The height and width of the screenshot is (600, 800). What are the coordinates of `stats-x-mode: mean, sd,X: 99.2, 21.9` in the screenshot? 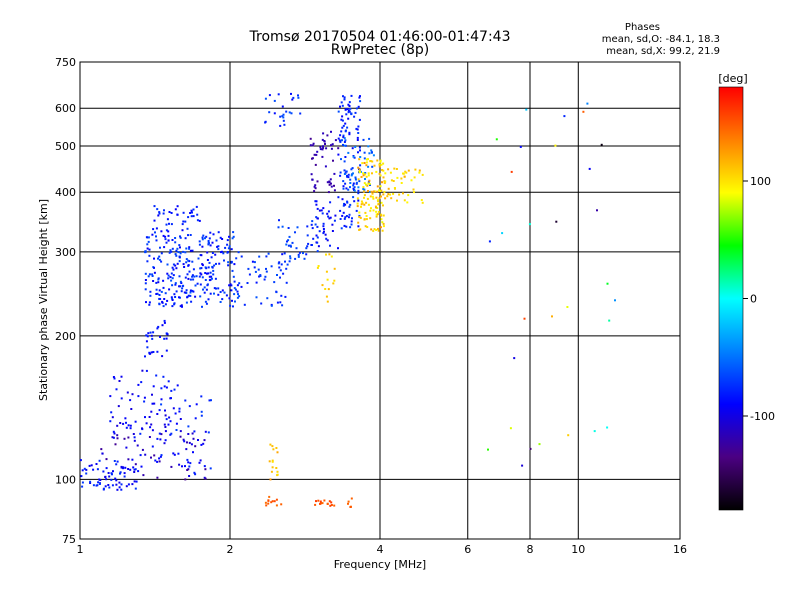 It's located at (663, 51).